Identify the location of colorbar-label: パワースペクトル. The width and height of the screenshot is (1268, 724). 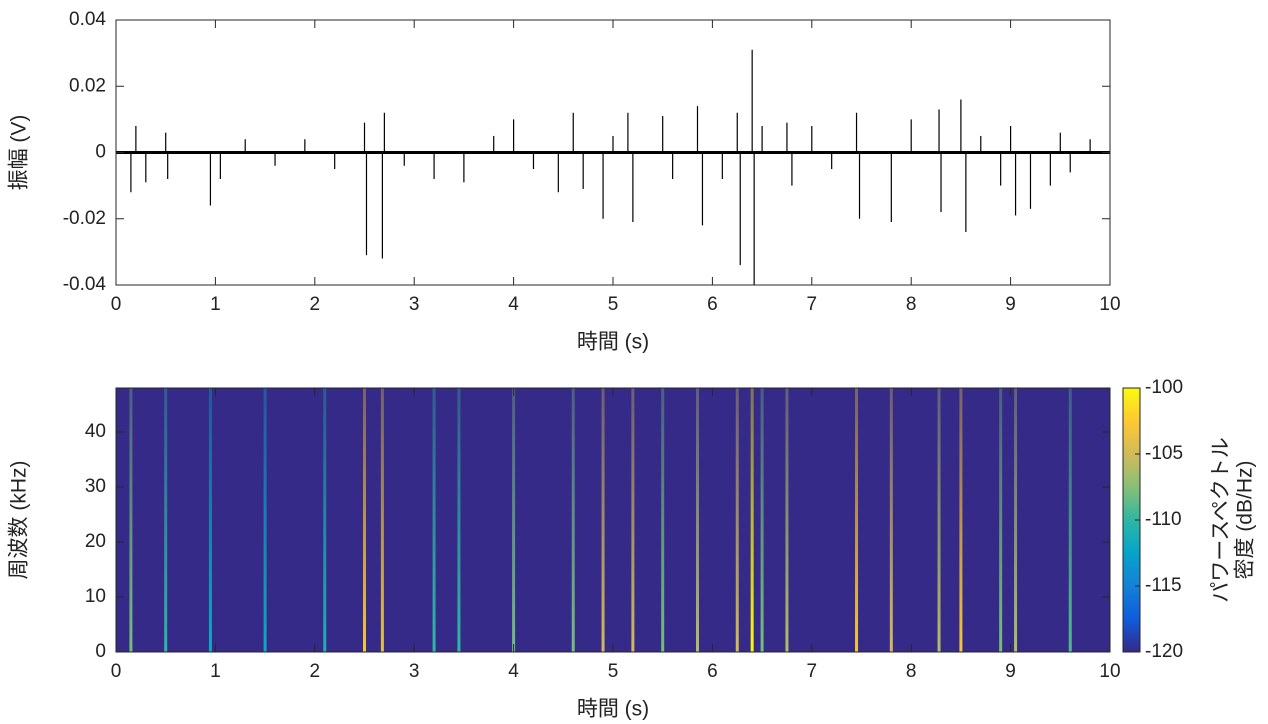
(1221, 519).